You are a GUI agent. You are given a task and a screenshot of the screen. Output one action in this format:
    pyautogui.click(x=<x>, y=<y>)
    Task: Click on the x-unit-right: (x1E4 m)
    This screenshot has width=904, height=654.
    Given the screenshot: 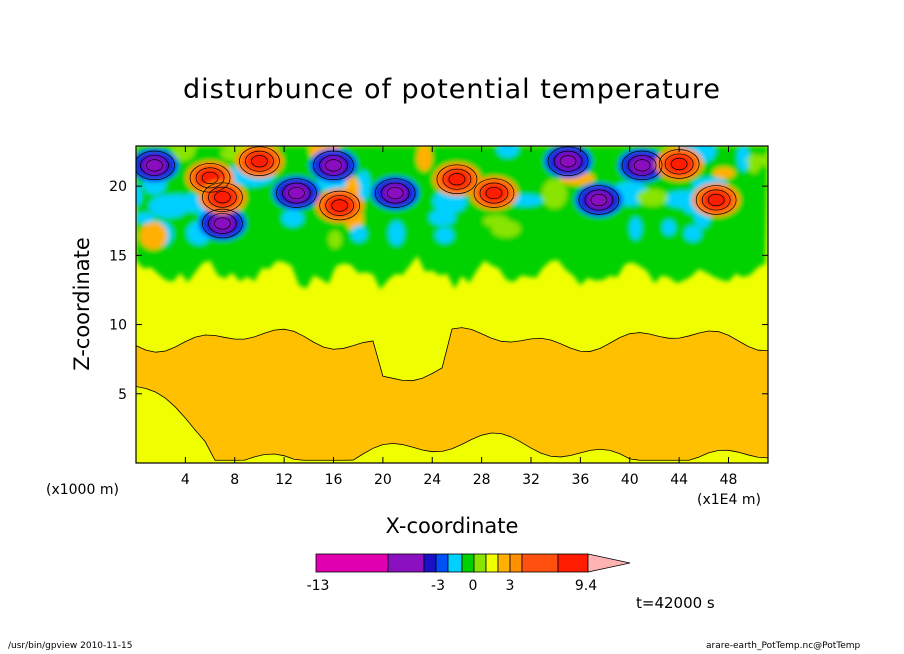 What is the action you would take?
    pyautogui.click(x=729, y=500)
    